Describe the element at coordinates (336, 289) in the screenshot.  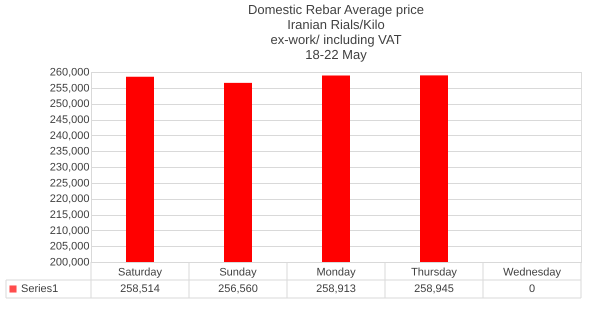
I see `data-label: 258,913` at that location.